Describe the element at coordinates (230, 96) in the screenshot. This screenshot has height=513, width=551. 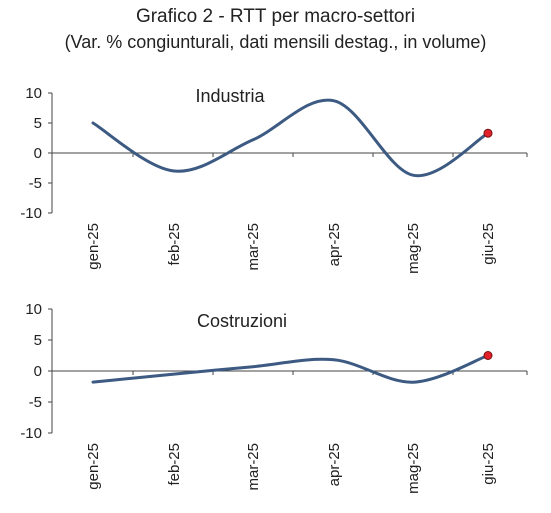
I see `panel-title: Industria` at that location.